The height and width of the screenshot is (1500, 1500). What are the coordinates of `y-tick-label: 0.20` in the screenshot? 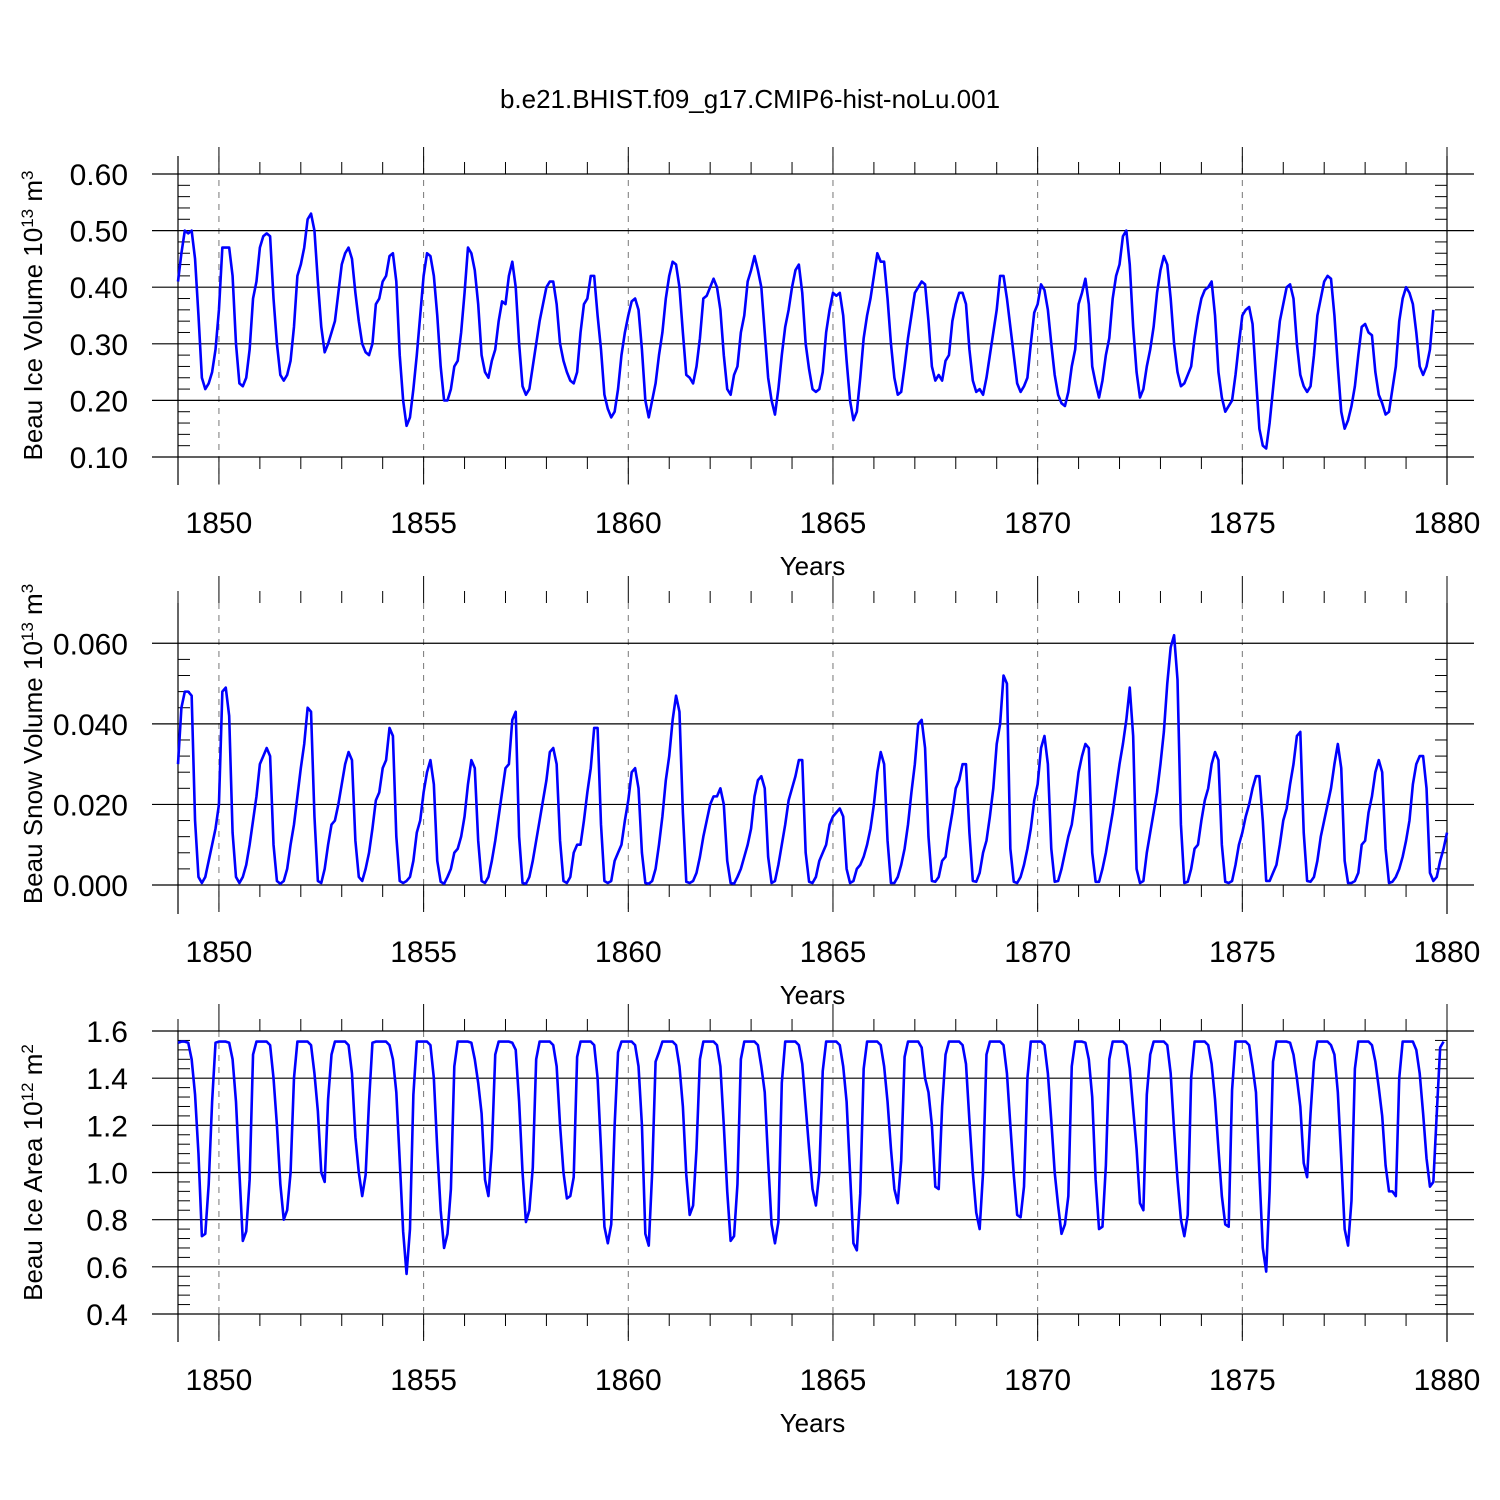 It's located at (99, 401).